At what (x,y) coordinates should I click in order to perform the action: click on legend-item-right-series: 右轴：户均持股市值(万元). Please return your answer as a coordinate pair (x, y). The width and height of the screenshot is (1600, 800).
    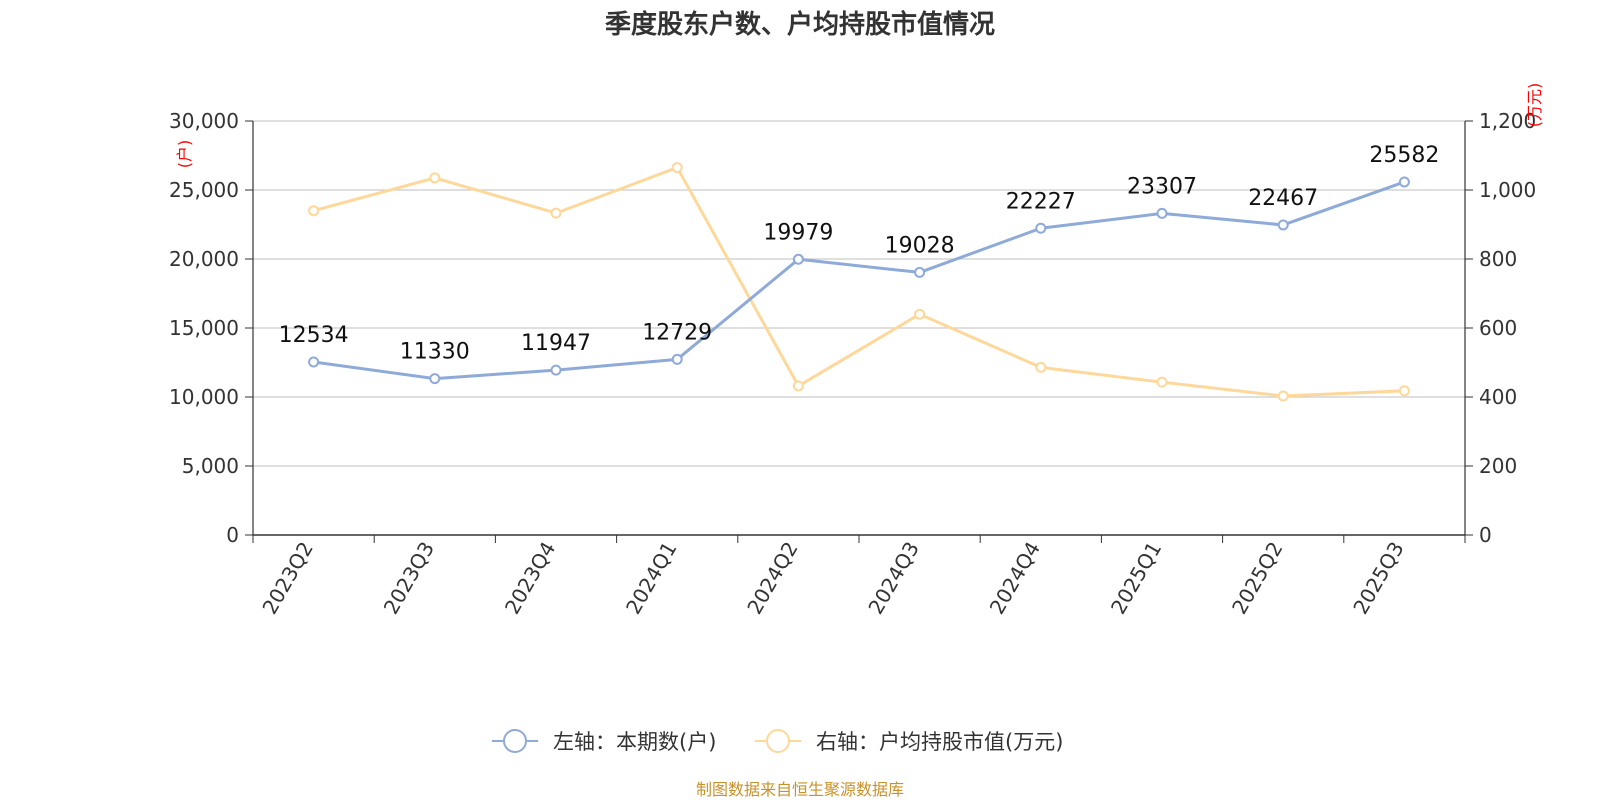
    Looking at the image, I should click on (909, 741).